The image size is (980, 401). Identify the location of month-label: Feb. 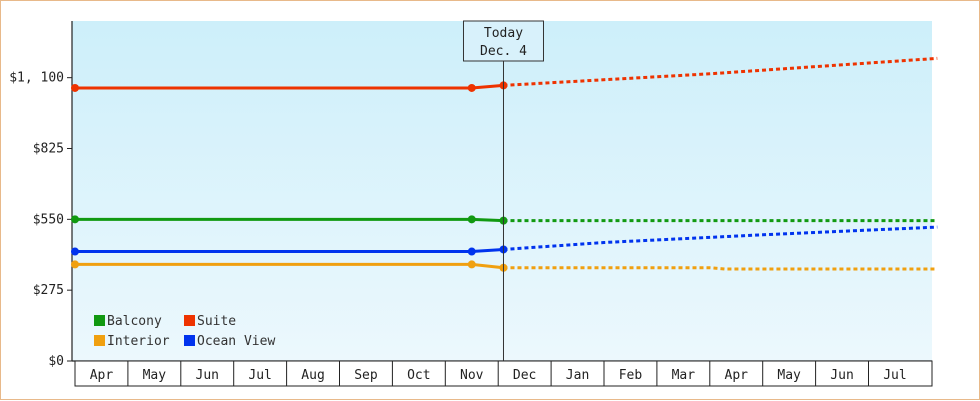
(631, 375).